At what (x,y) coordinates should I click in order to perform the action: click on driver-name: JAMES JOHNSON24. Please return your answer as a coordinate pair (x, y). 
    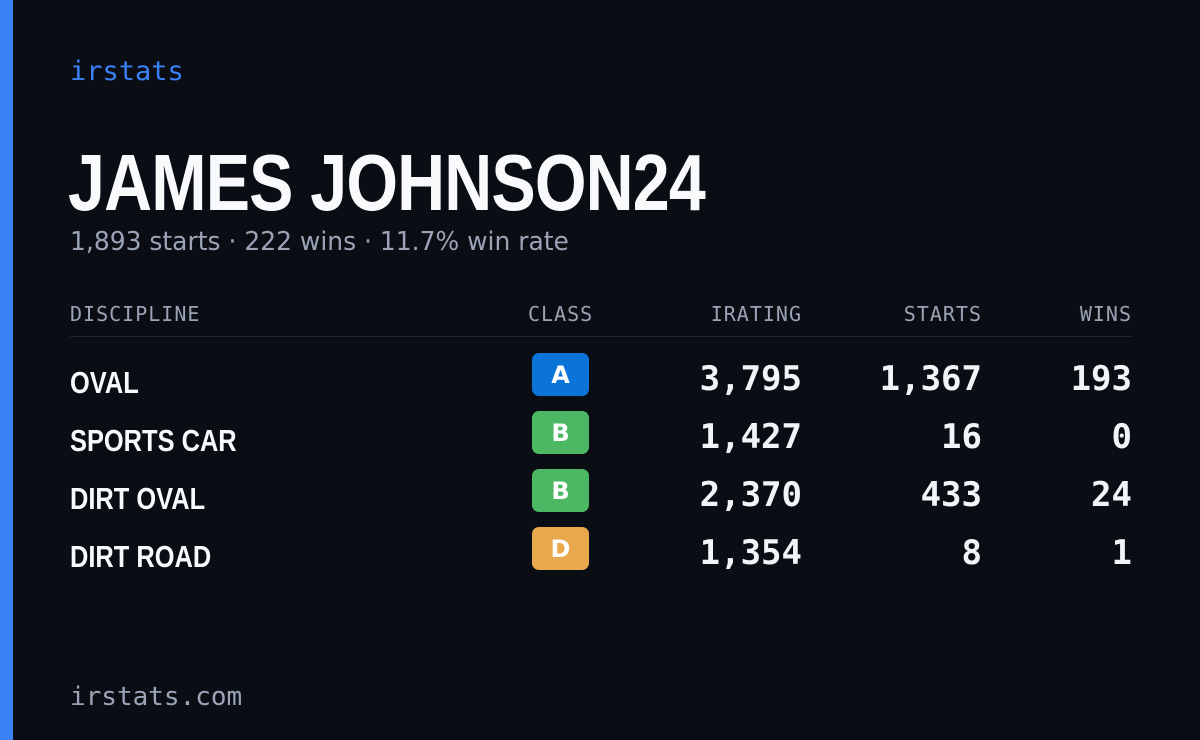
    Looking at the image, I should click on (387, 182).